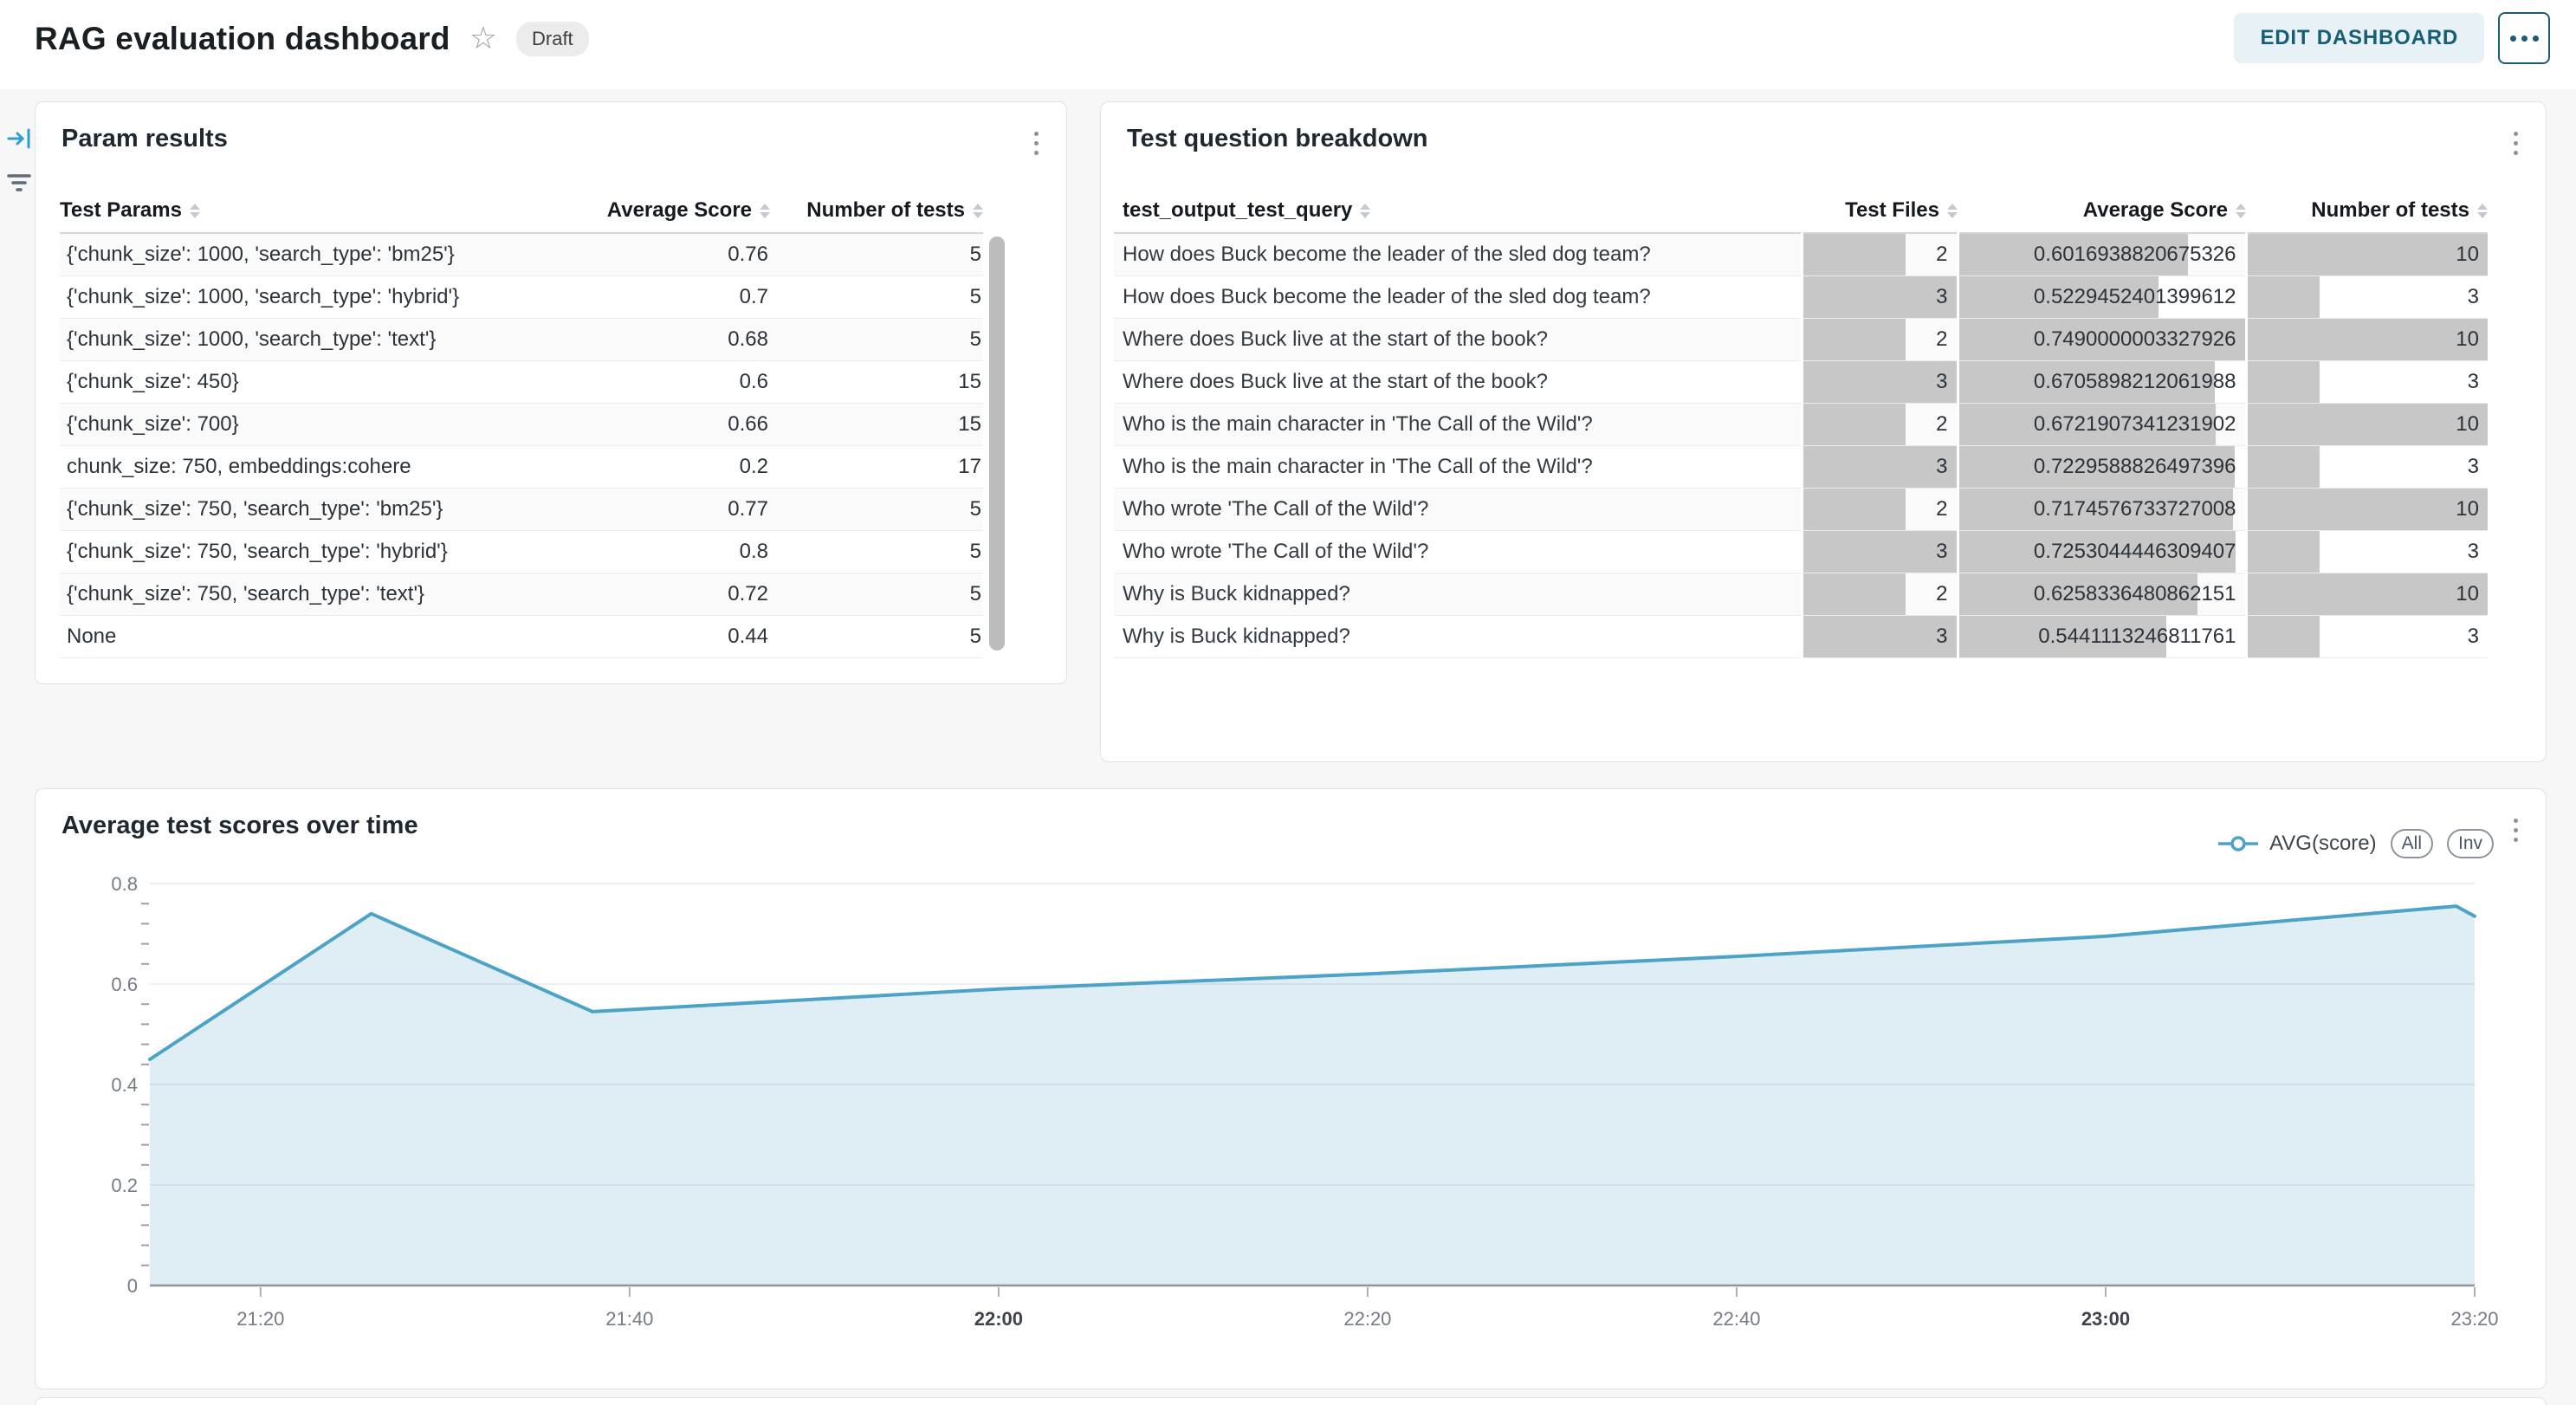 The width and height of the screenshot is (2576, 1405). I want to click on table-row: {'chunk_size': 700} 0.66 15, so click(521, 424).